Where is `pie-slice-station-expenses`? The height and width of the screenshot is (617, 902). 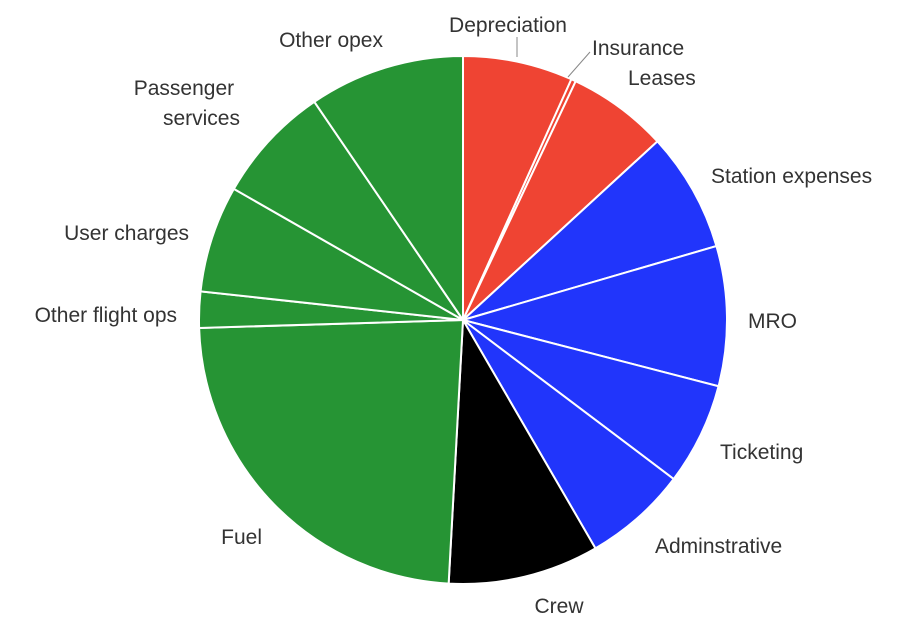
pie-slice-station-expenses is located at coordinates (590, 230).